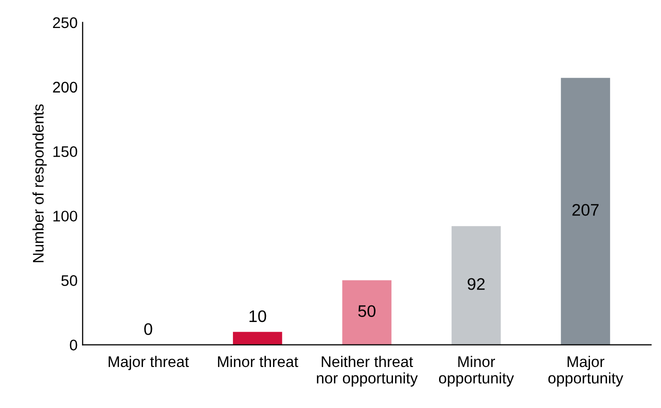  Describe the element at coordinates (148, 329) in the screenshot. I see `data-label: 0` at that location.